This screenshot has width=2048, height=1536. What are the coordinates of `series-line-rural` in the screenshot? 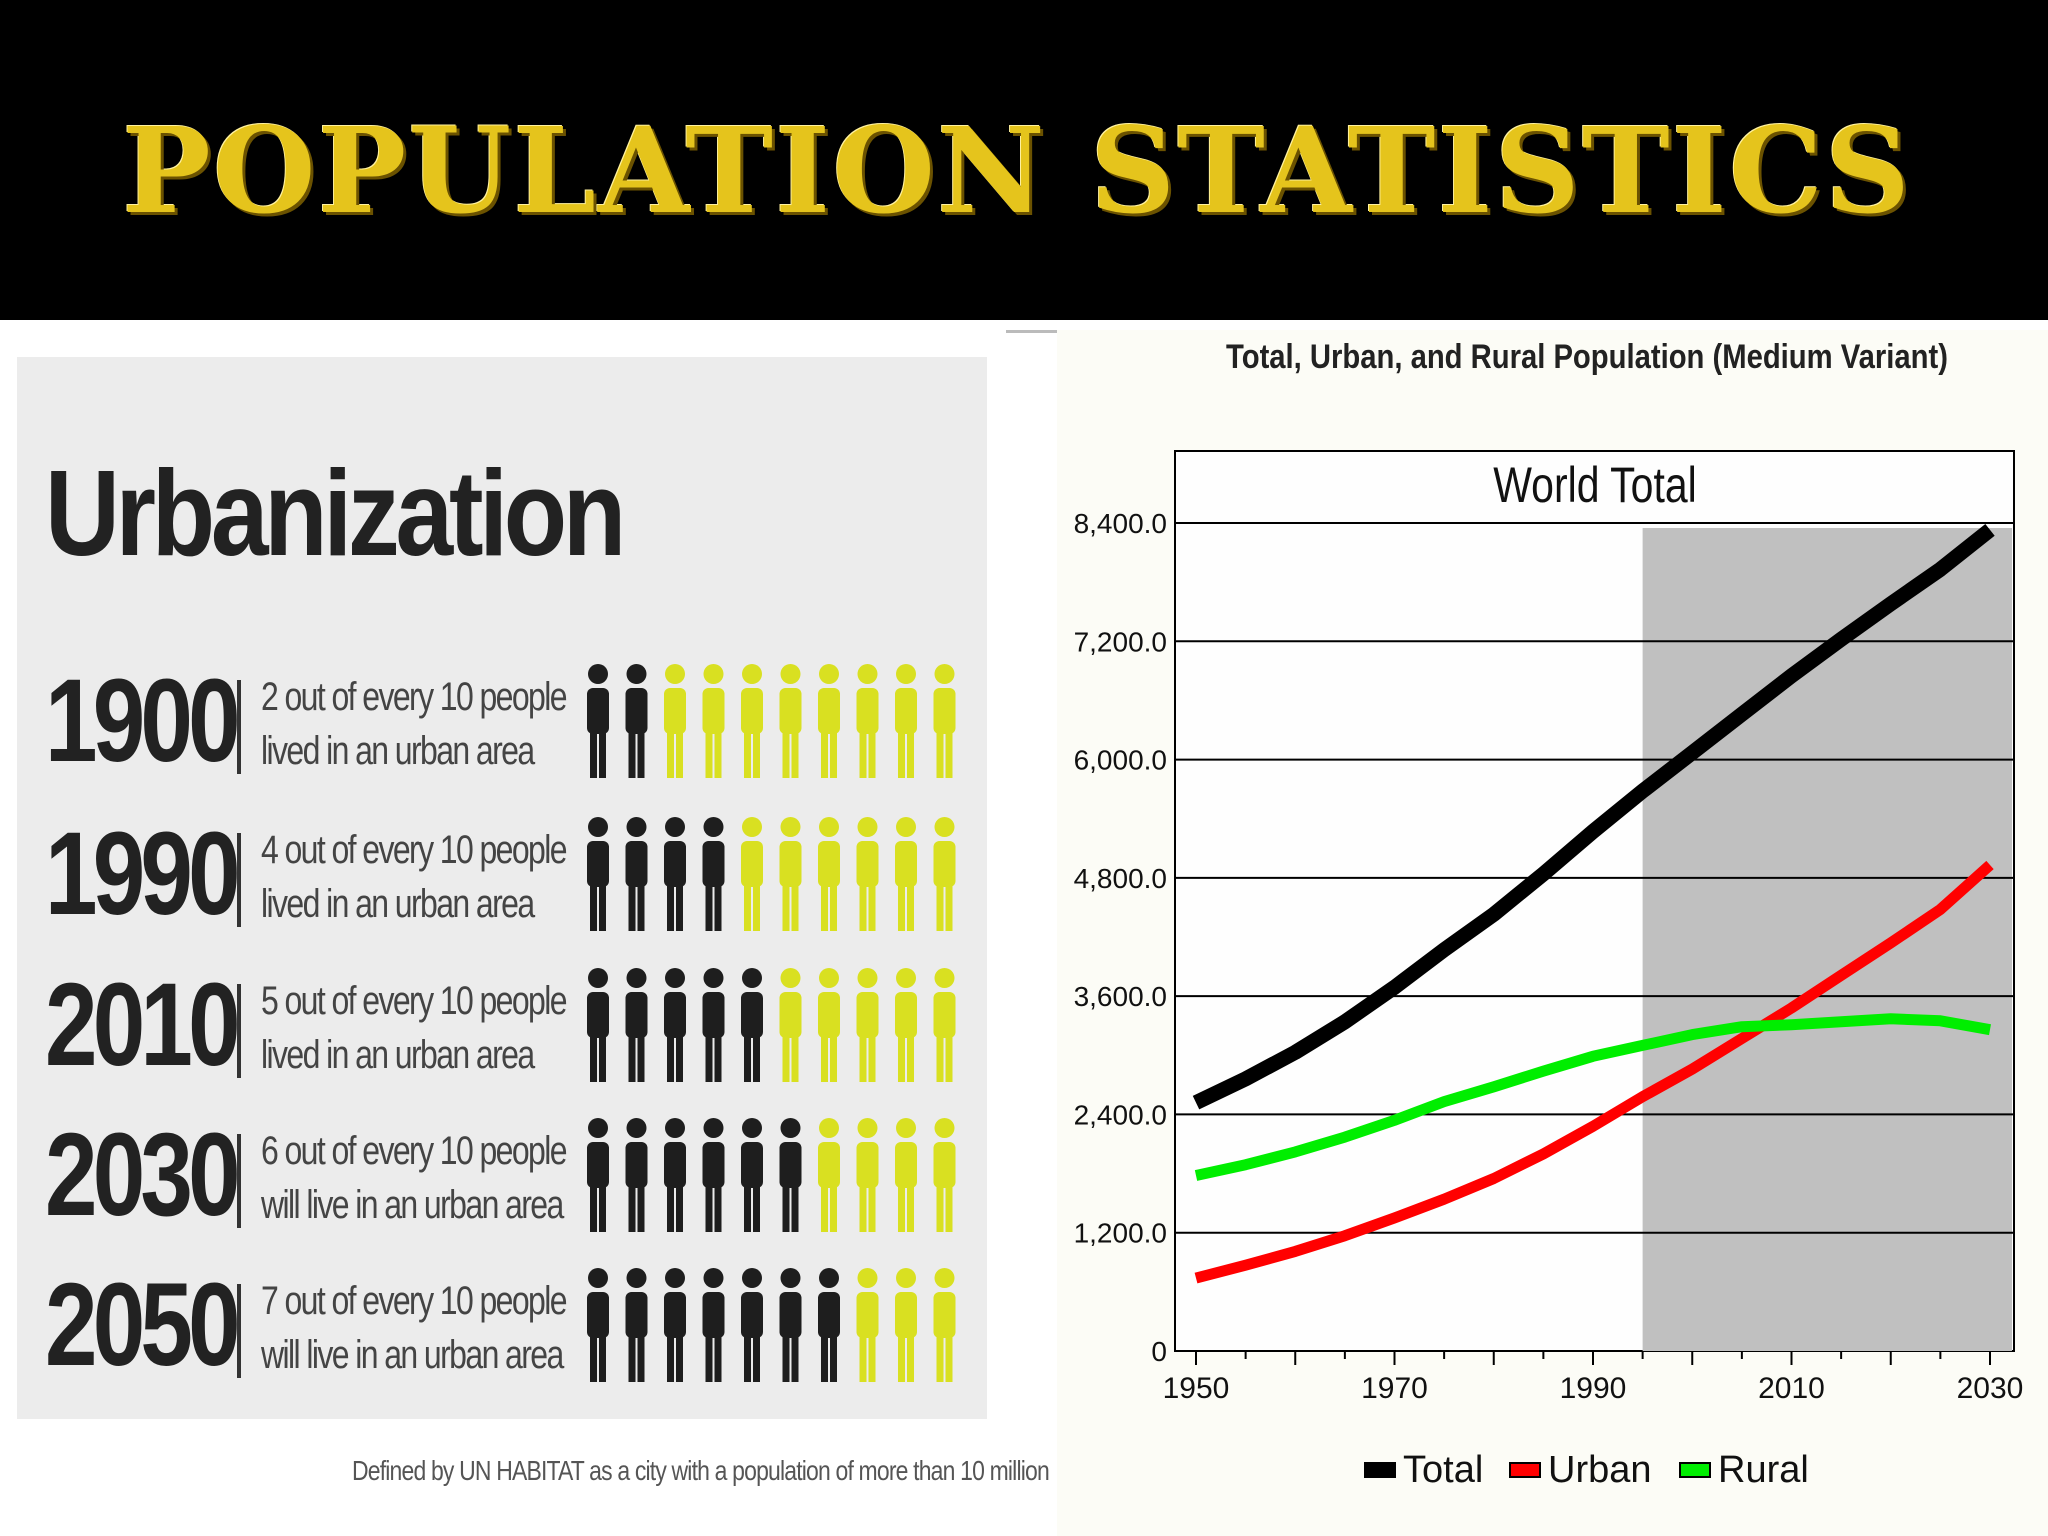 It's located at (1592, 1097).